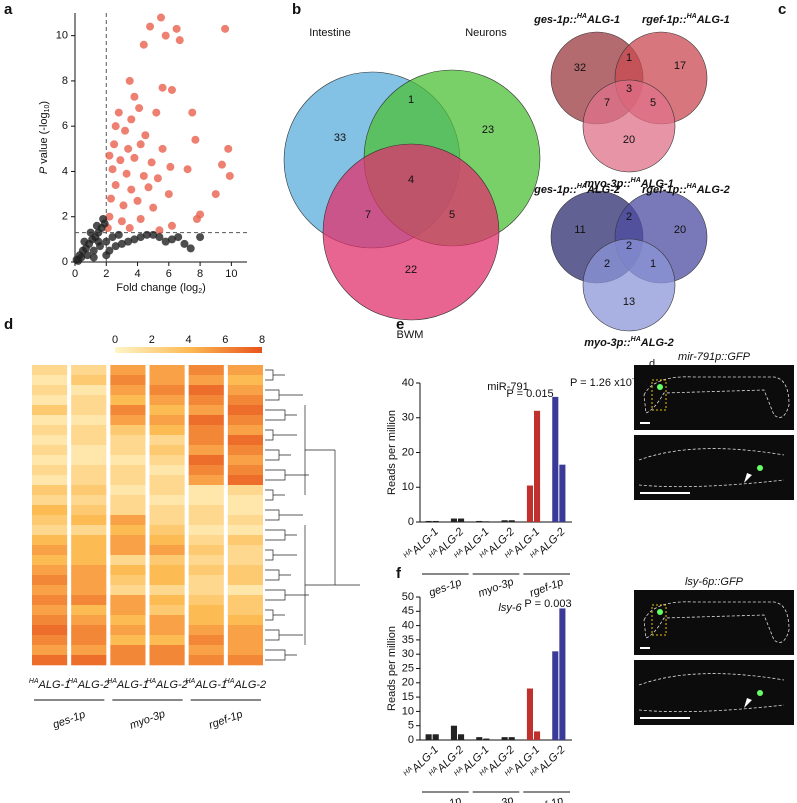  I want to click on panel-label: f, so click(399, 573).